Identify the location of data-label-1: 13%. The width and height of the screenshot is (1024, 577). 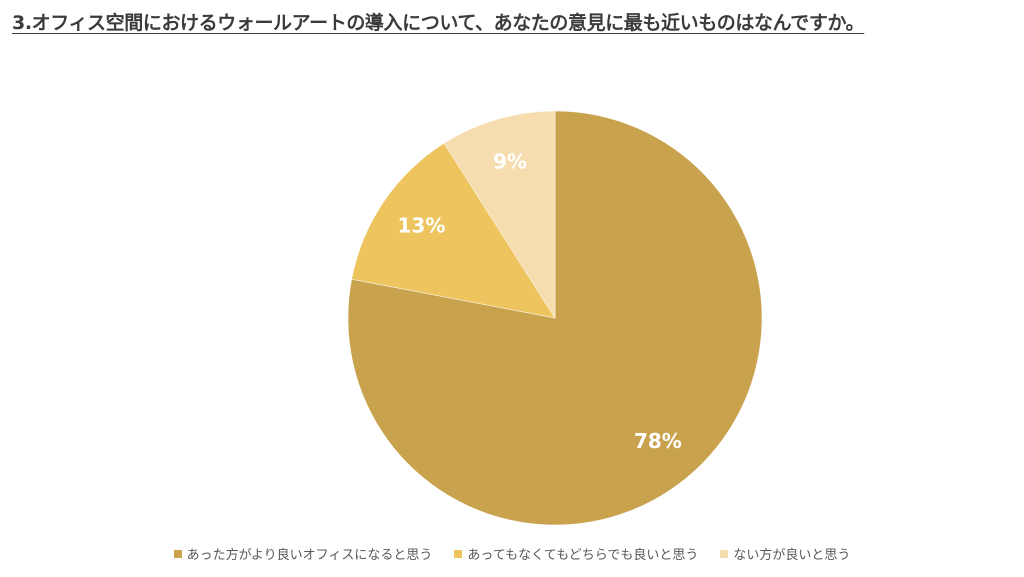
(422, 226).